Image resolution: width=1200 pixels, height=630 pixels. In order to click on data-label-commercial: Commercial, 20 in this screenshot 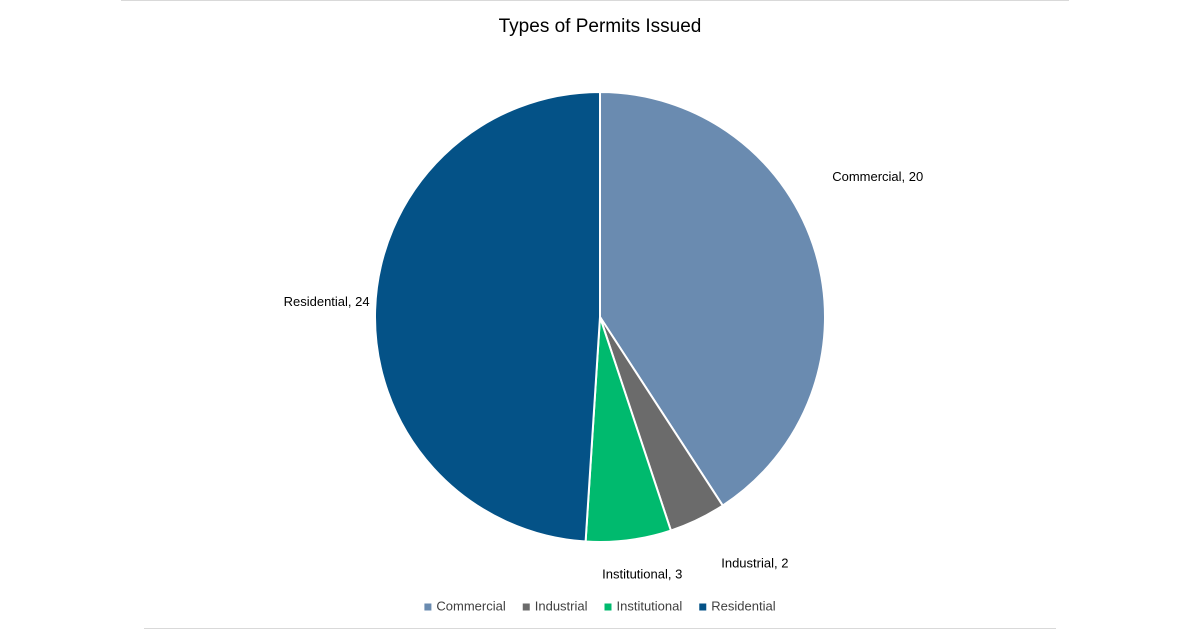, I will do `click(877, 176)`.